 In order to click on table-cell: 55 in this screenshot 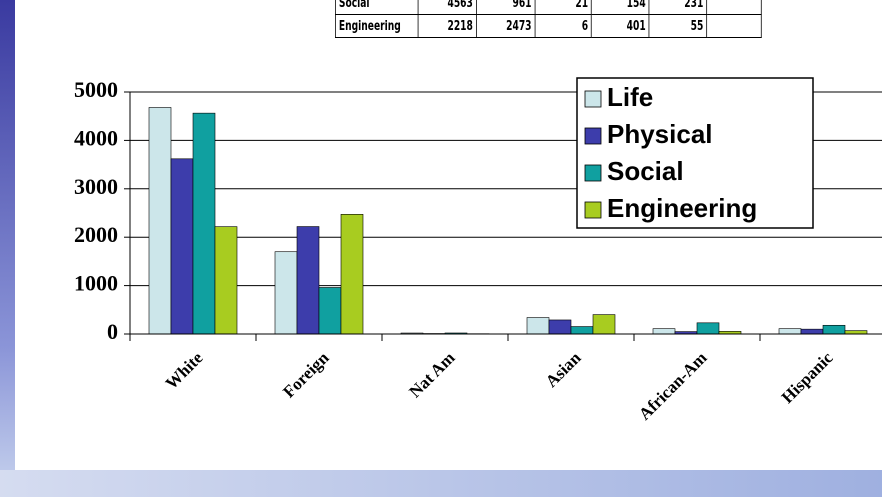, I will do `click(678, 26)`.